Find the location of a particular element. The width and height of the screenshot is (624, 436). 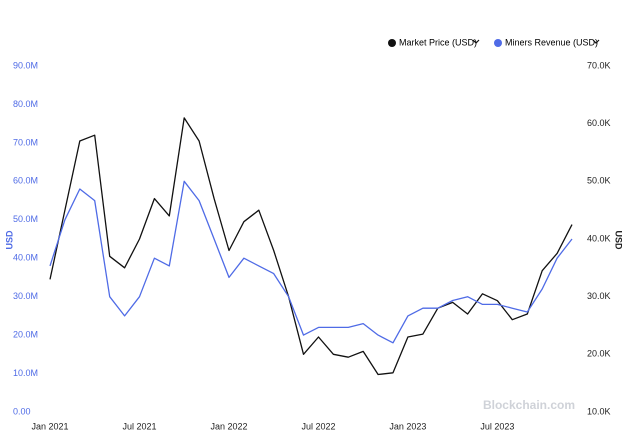

y2-tick-label: 40.0K is located at coordinates (599, 238).